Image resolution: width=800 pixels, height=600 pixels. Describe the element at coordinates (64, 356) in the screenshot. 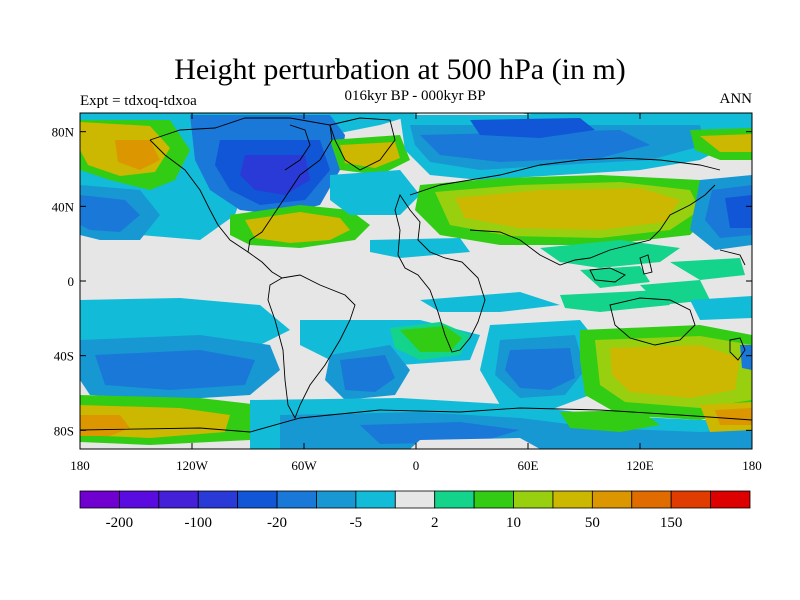

I see `y-tick-label: 40S` at that location.